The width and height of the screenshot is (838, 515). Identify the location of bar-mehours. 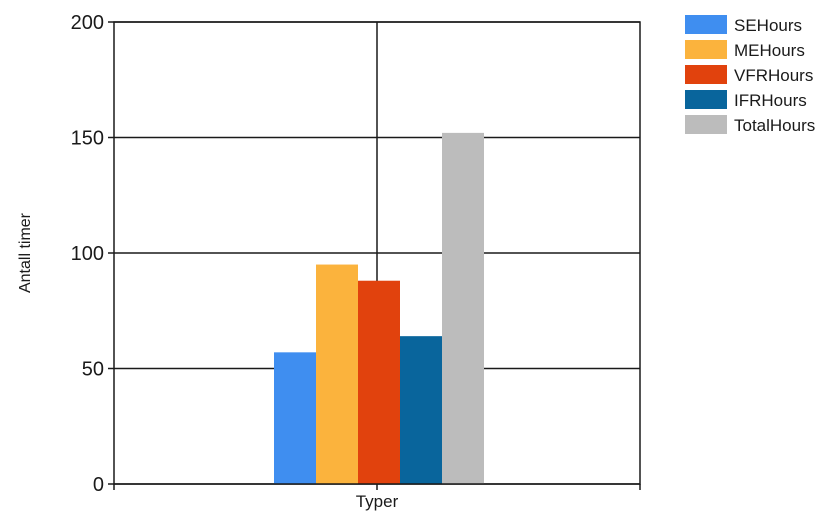
(337, 374).